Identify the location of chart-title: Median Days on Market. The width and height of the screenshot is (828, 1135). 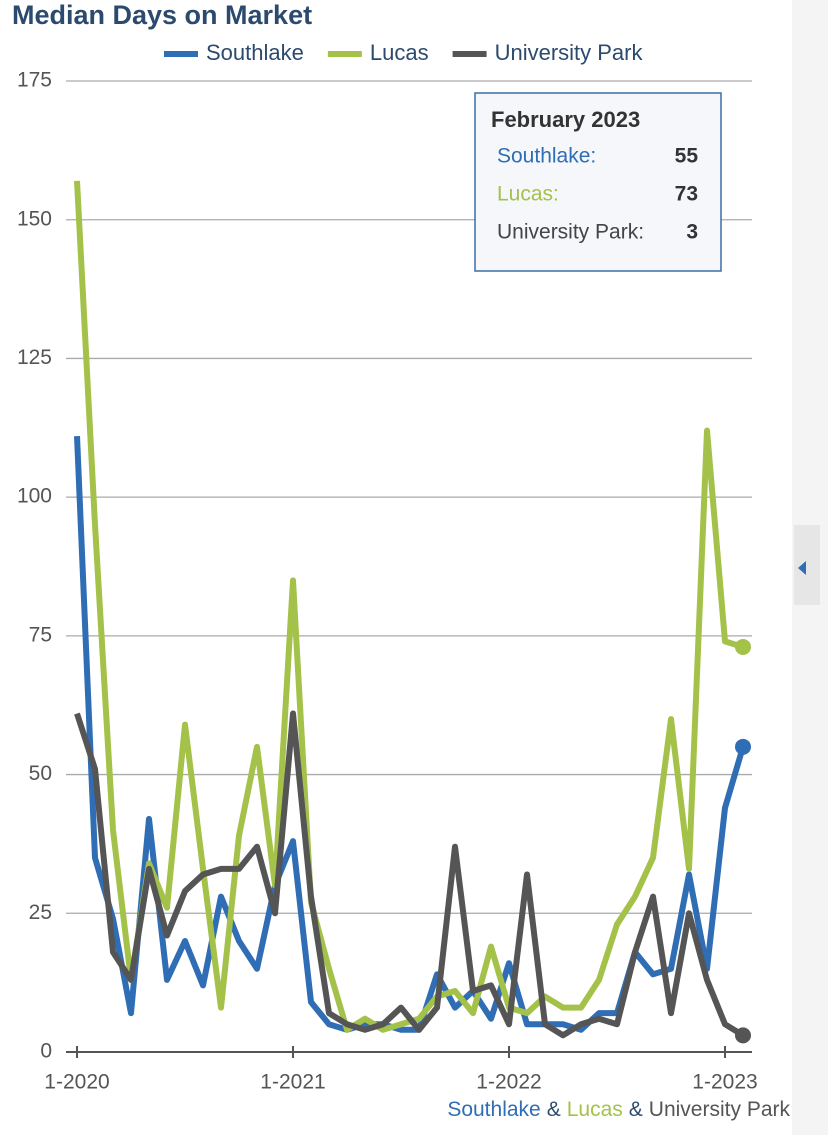
(162, 15).